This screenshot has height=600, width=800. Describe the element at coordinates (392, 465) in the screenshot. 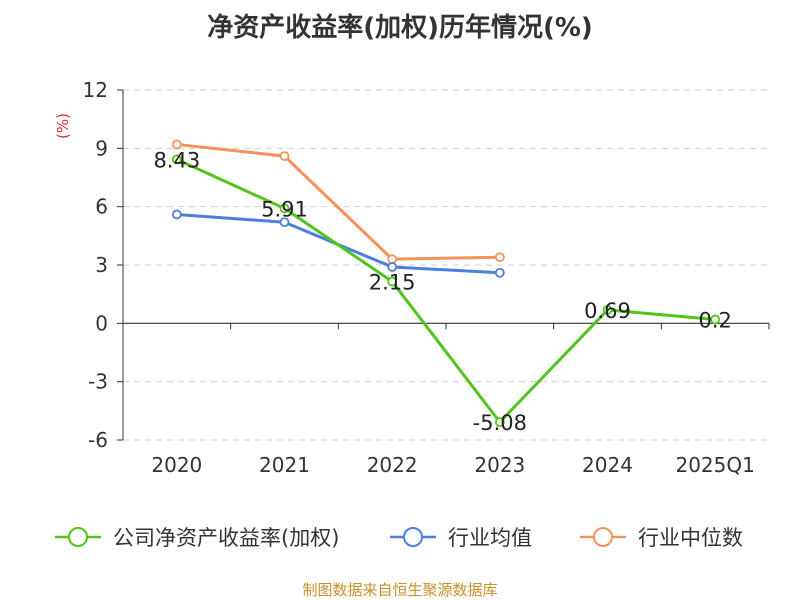

I see `x-tick-label: 2022` at that location.